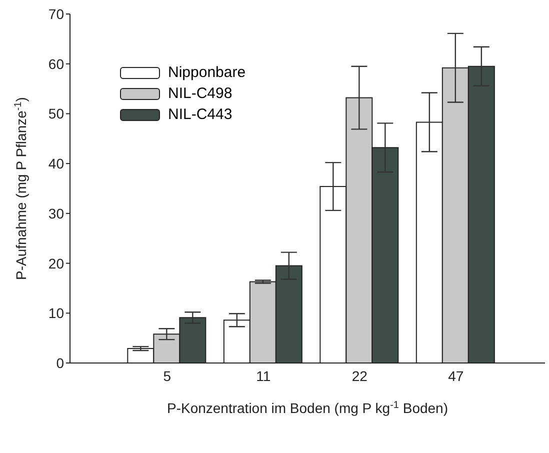 The width and height of the screenshot is (549, 453). What do you see at coordinates (360, 376) in the screenshot?
I see `x-tick-label: 22` at bounding box center [360, 376].